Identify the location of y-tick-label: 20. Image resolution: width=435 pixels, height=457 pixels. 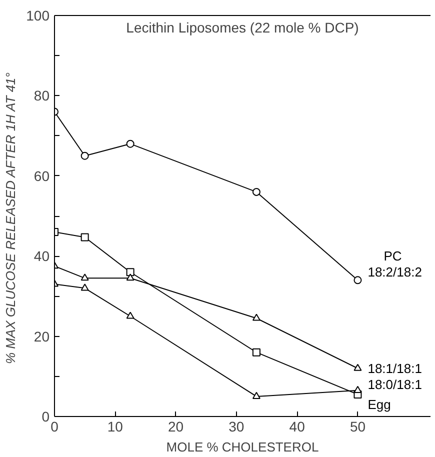
(42, 336).